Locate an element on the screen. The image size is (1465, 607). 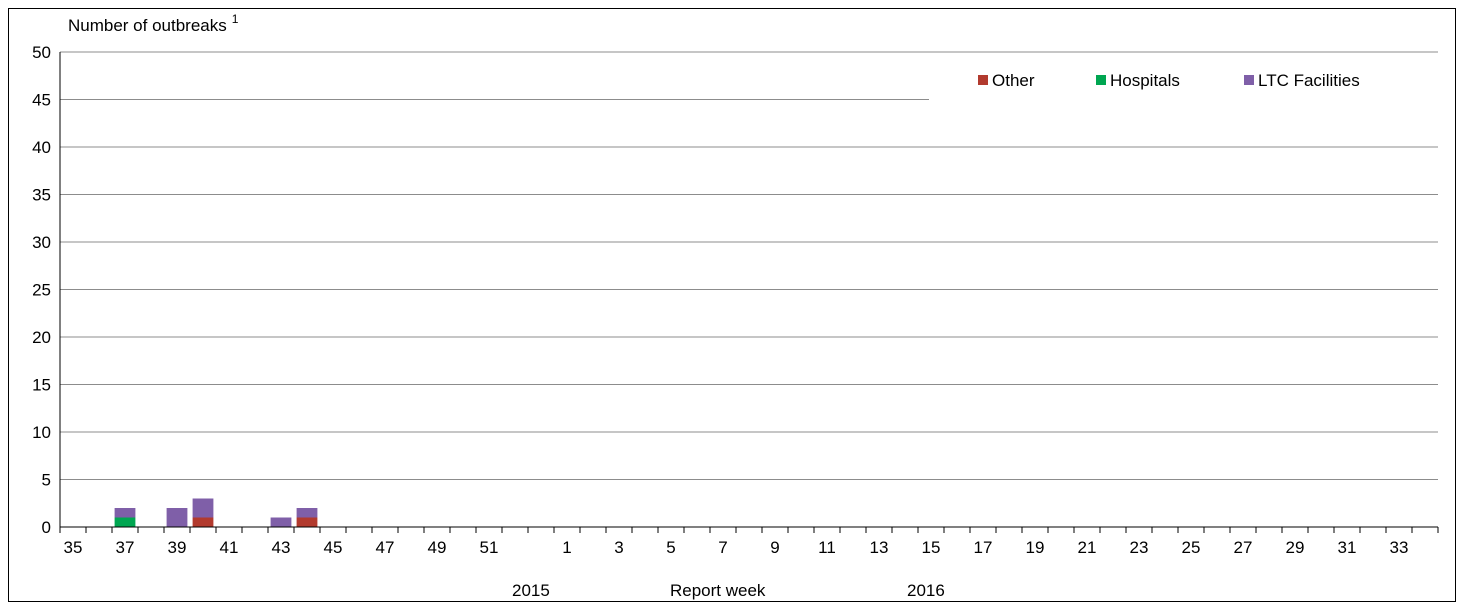
x-tick-label-35: 35 is located at coordinates (73, 547).